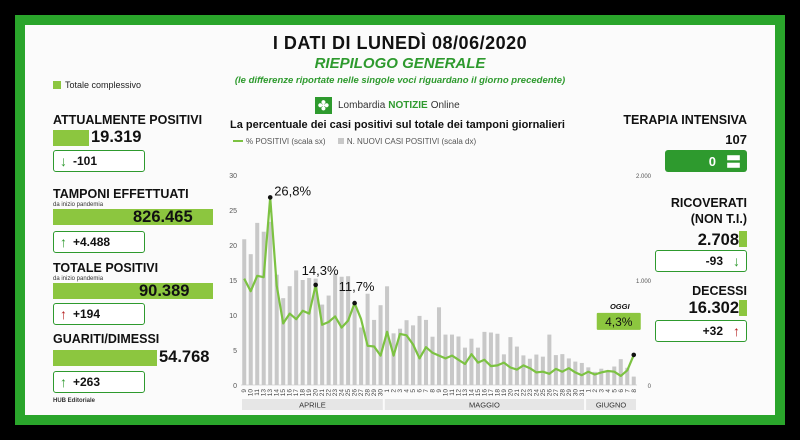  I want to click on y-left-tick-label: 15, so click(233, 281).